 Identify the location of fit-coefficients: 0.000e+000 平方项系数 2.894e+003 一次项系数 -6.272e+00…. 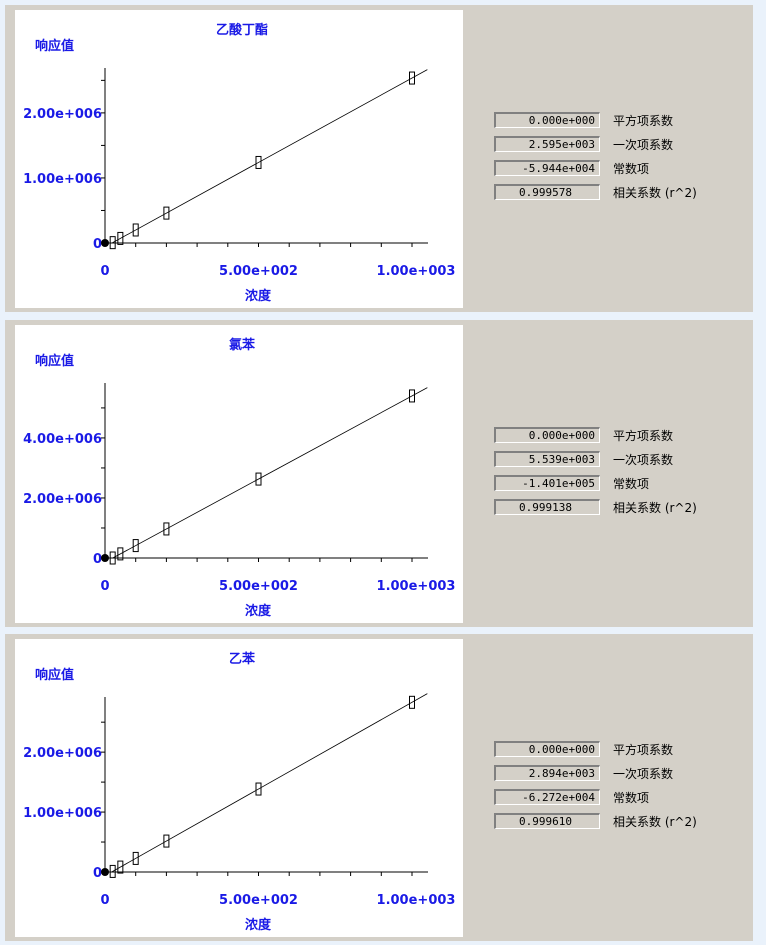
(595, 785).